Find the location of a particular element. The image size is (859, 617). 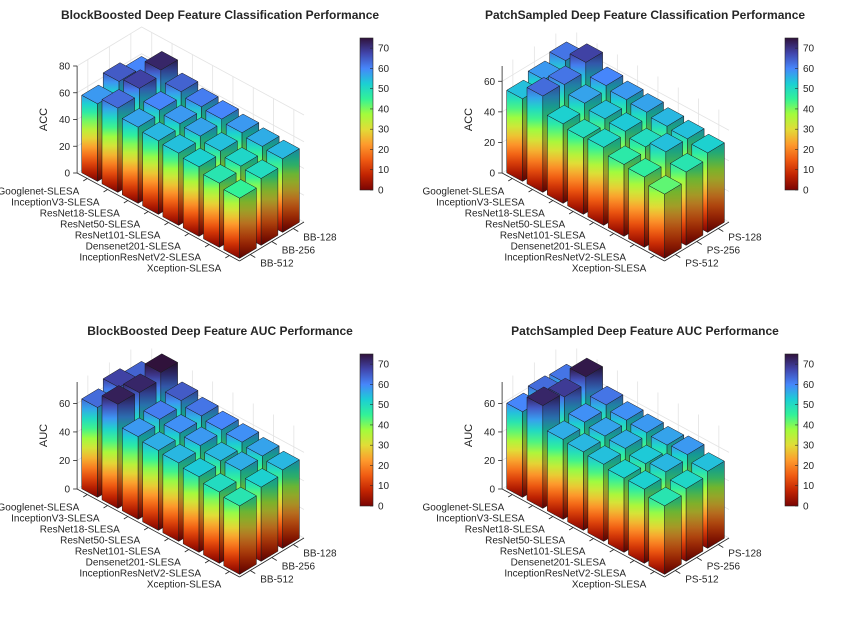

colorbar-gradient is located at coordinates (791, 114).